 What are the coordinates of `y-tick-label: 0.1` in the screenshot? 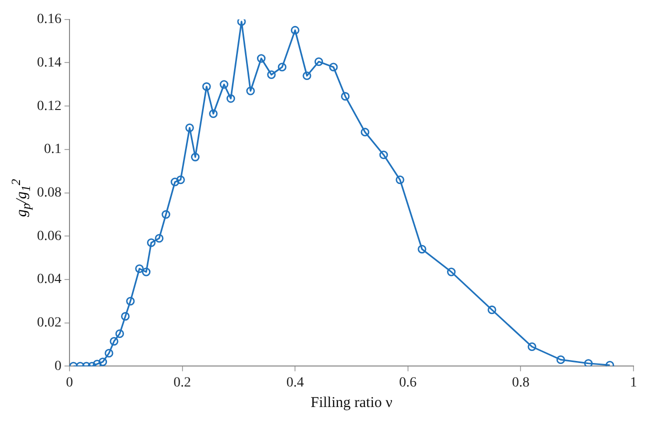 It's located at (53, 150).